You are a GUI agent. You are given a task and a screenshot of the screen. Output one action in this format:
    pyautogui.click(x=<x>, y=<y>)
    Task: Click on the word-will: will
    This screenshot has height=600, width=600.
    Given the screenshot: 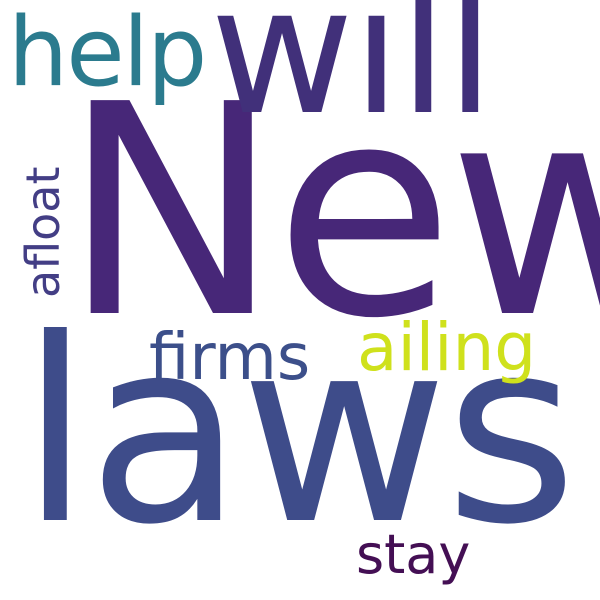 What is the action you would take?
    pyautogui.click(x=352, y=77)
    